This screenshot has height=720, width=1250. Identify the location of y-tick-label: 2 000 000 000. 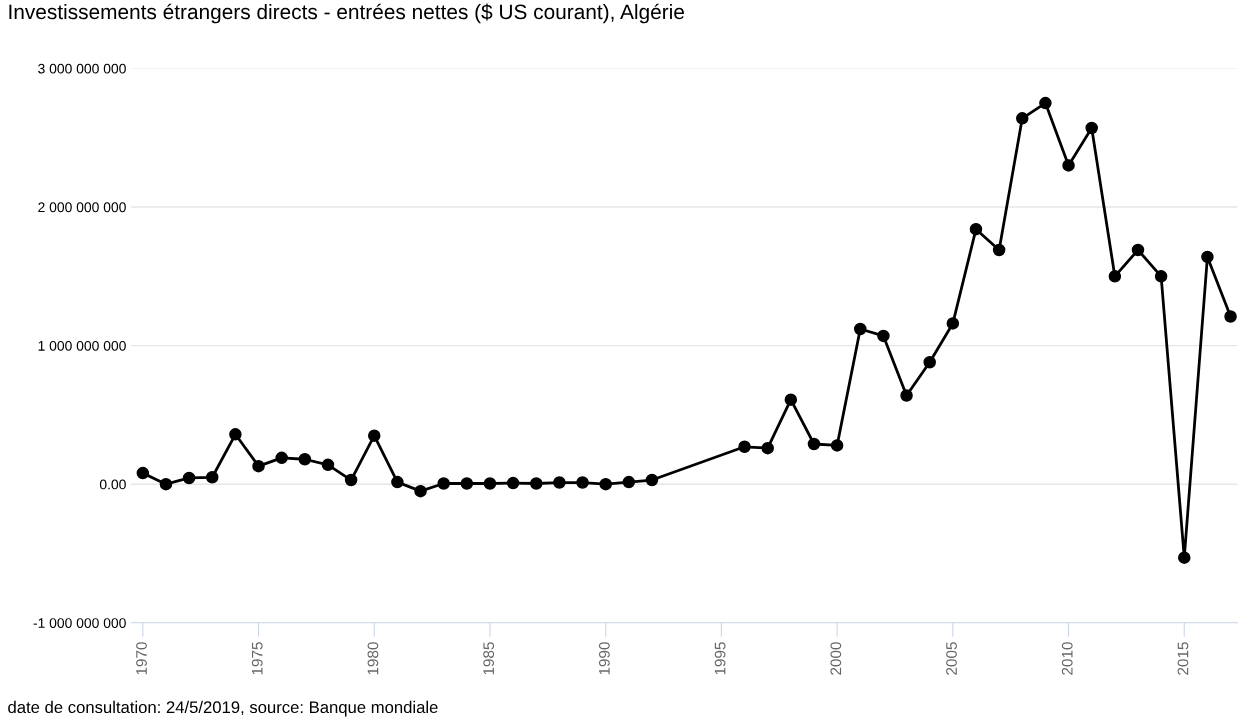
(82, 207).